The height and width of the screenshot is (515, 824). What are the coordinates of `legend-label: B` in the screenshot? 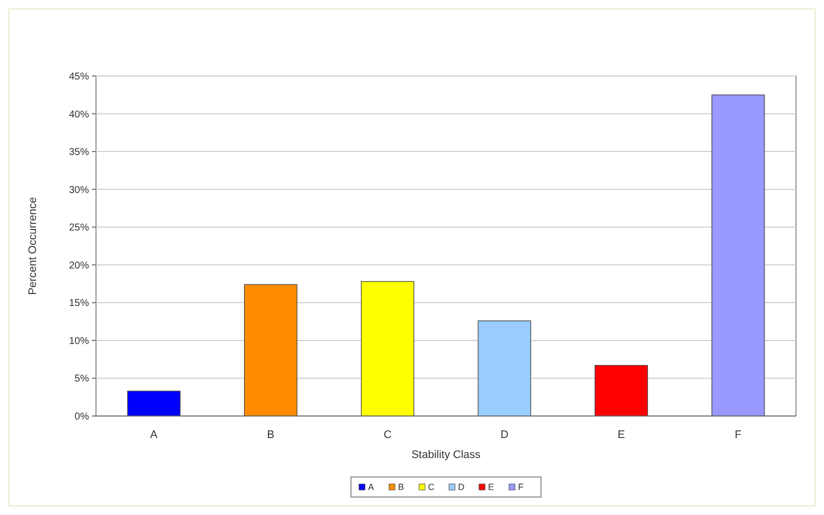 It's located at (401, 487).